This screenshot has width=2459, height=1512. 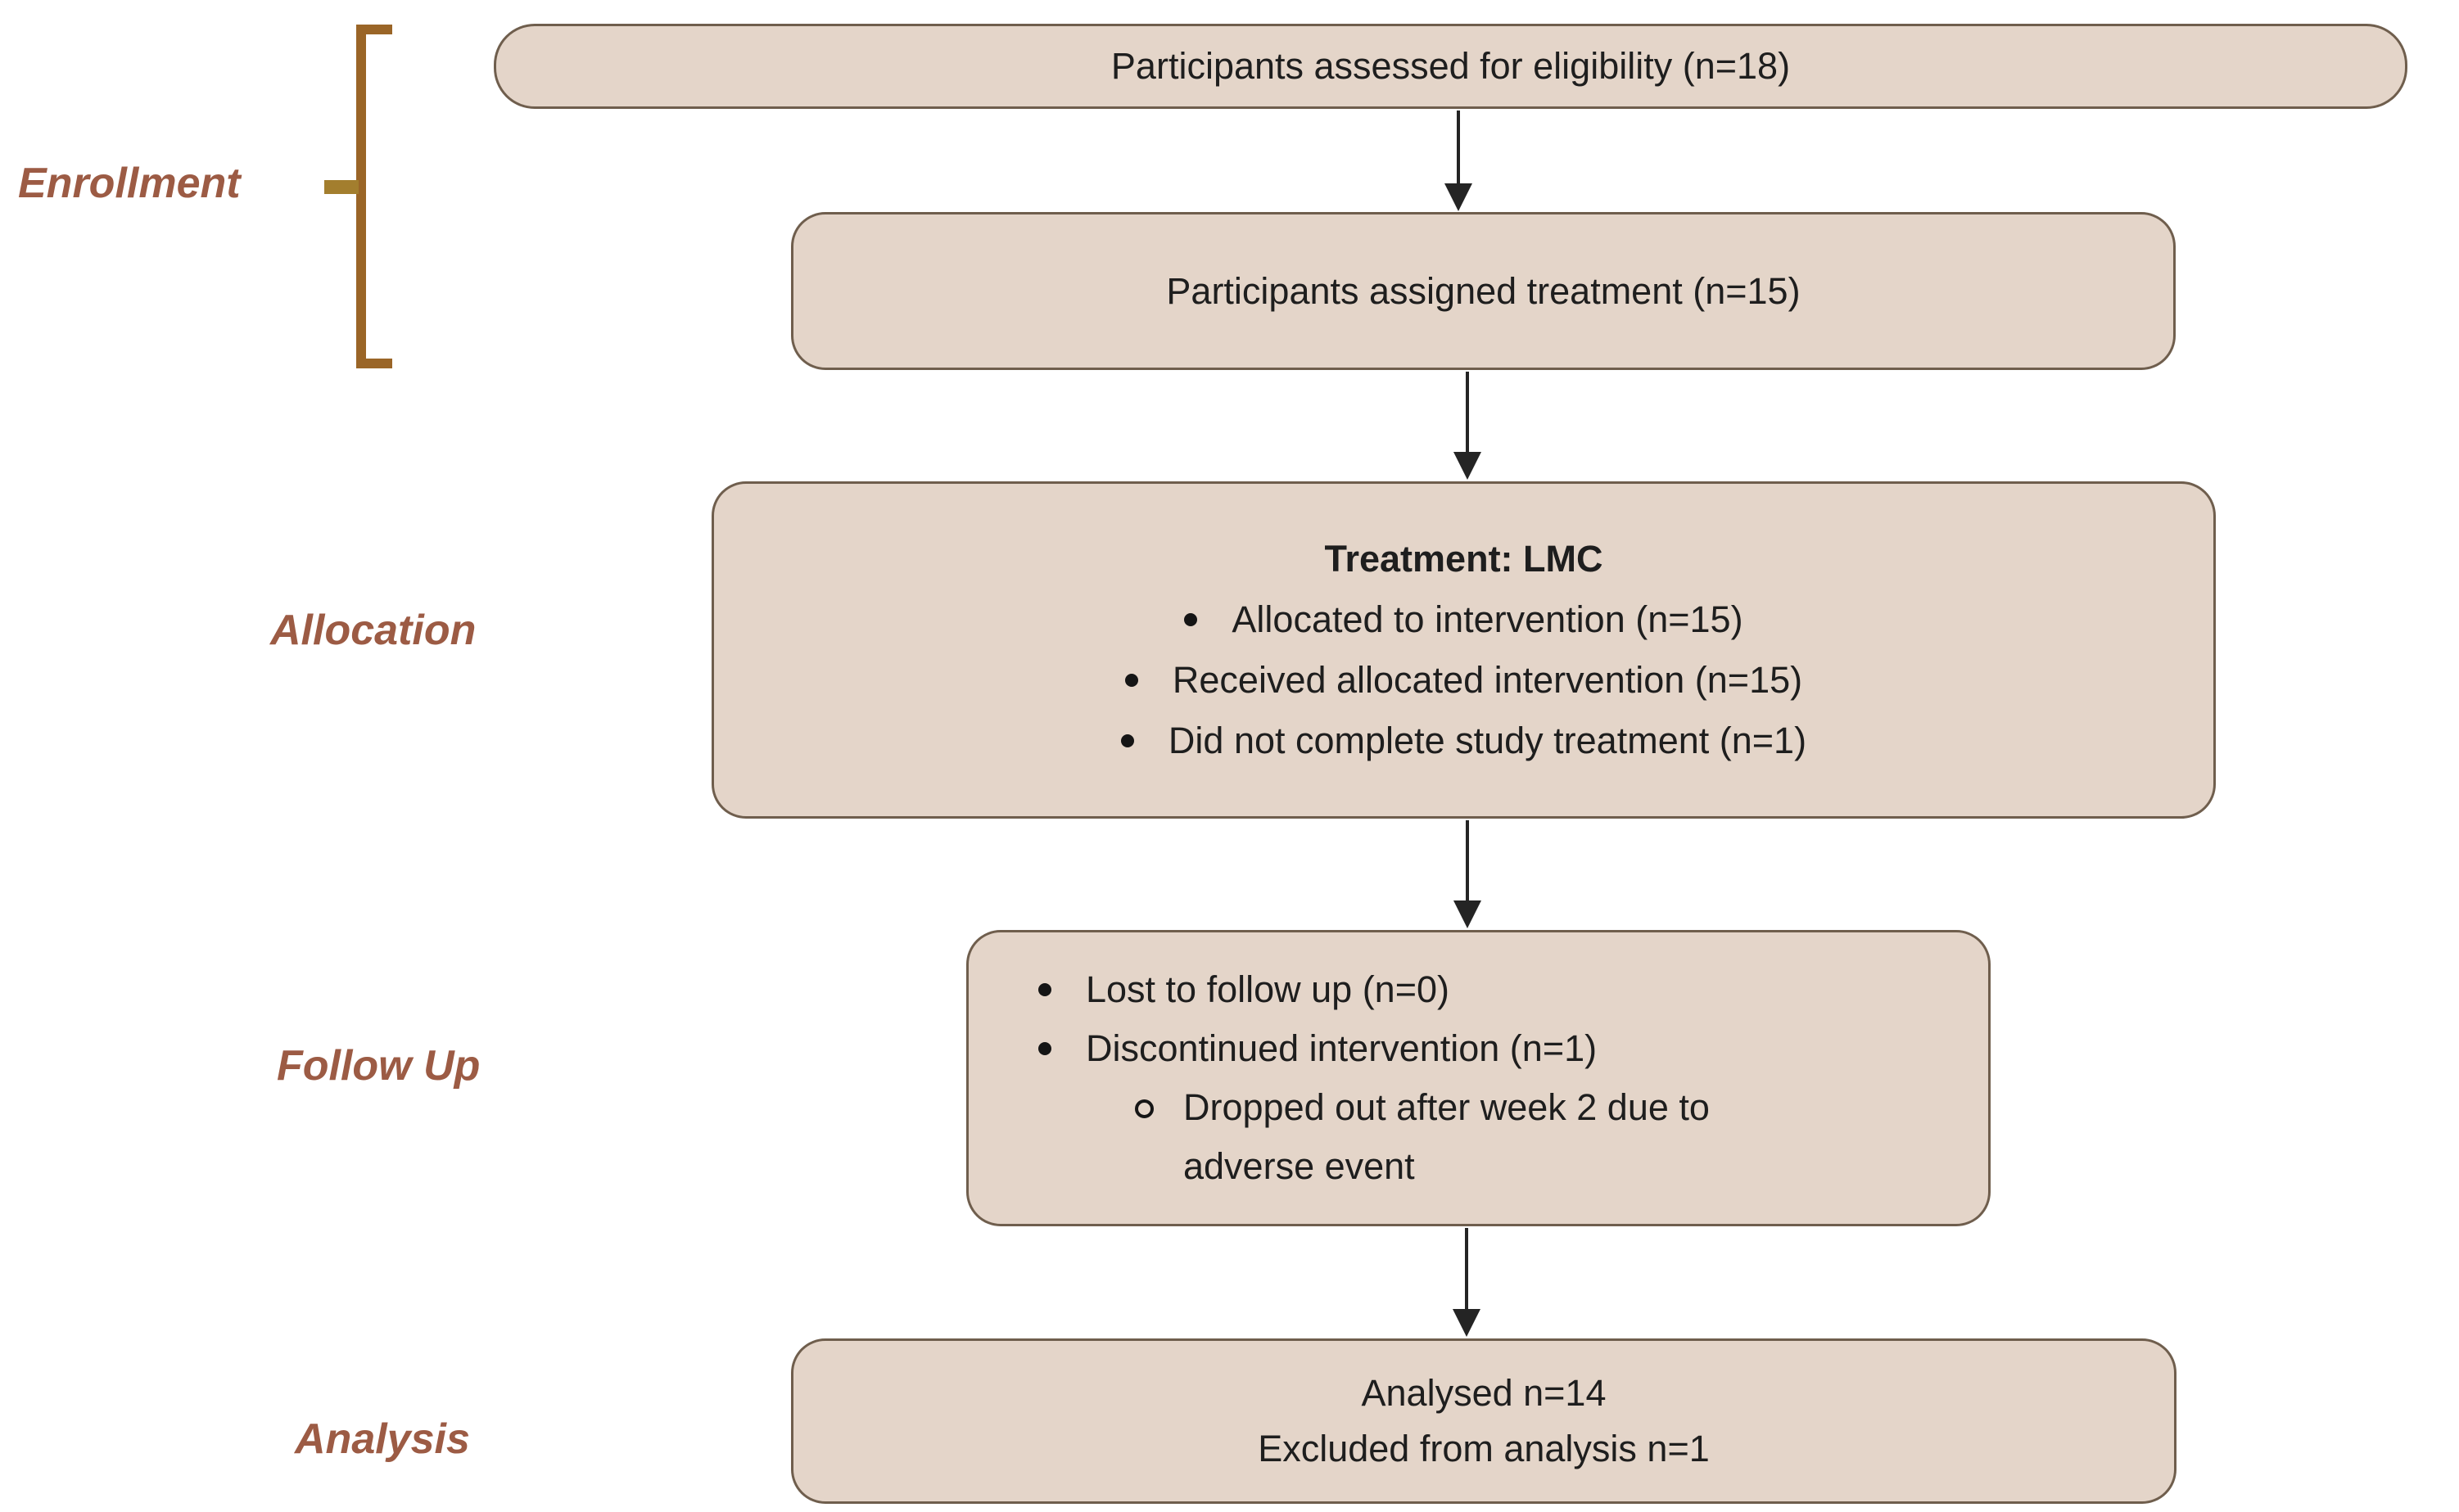 I want to click on list-item: Did not complete study treatment (n=1), so click(x=1463, y=741).